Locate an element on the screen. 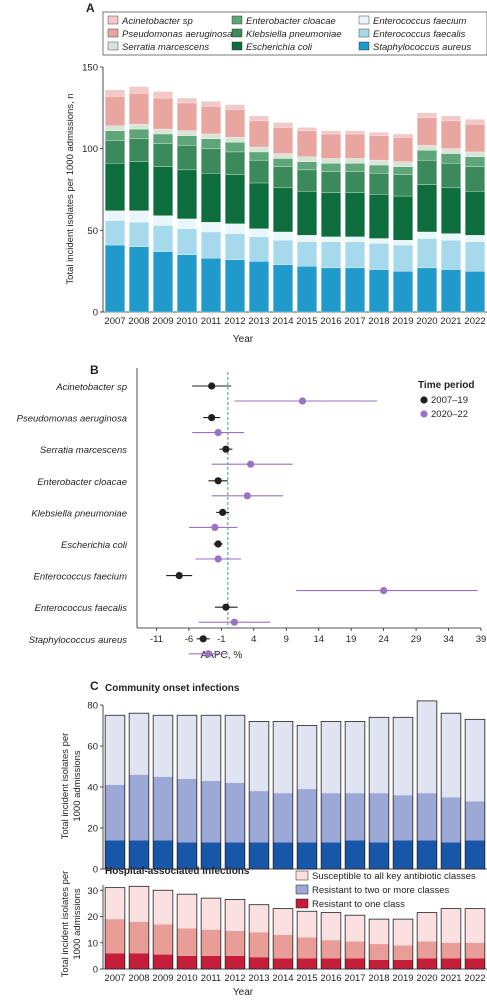 This screenshot has height=1000, width=487. x-tick-label: -11 is located at coordinates (156, 639).